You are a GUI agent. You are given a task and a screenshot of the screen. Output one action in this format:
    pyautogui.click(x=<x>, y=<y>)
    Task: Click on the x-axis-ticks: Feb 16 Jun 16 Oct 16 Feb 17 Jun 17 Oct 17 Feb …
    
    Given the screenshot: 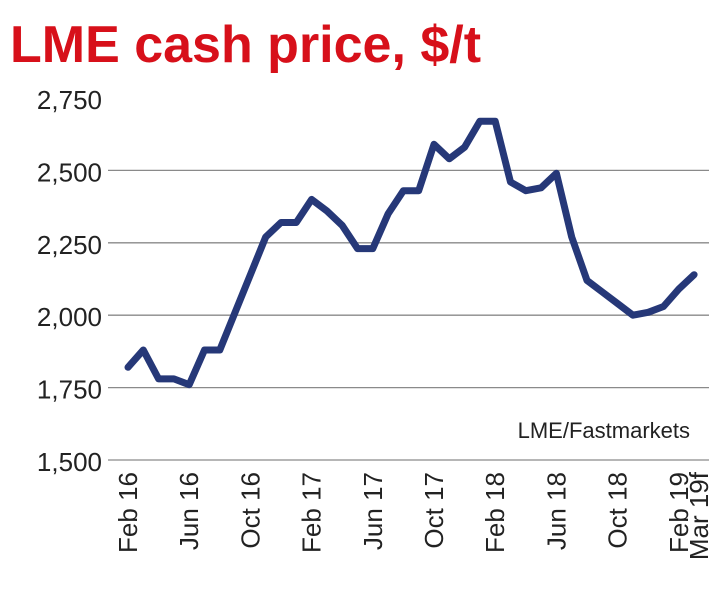 What is the action you would take?
    pyautogui.click(x=411, y=515)
    